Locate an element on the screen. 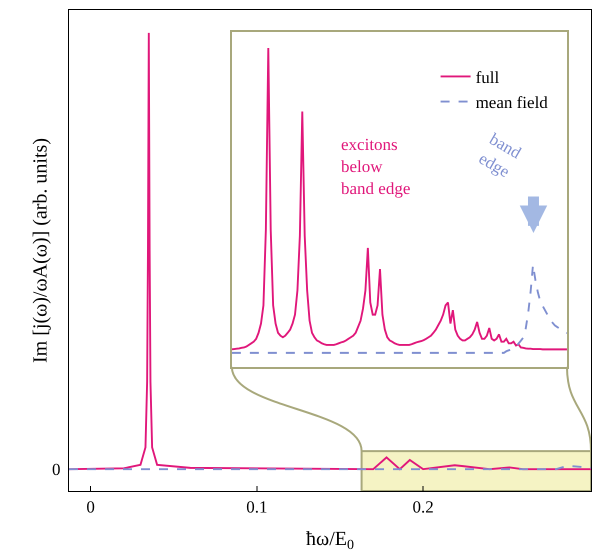 The image size is (599, 554). legend-label: mean field is located at coordinates (512, 102).